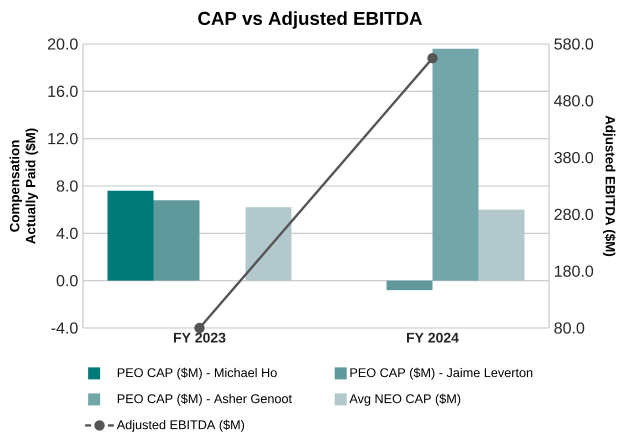 This screenshot has height=432, width=620. Describe the element at coordinates (441, 374) in the screenshot. I see `legend-label: PEO CAP ($M) - Jaime Leverton` at that location.